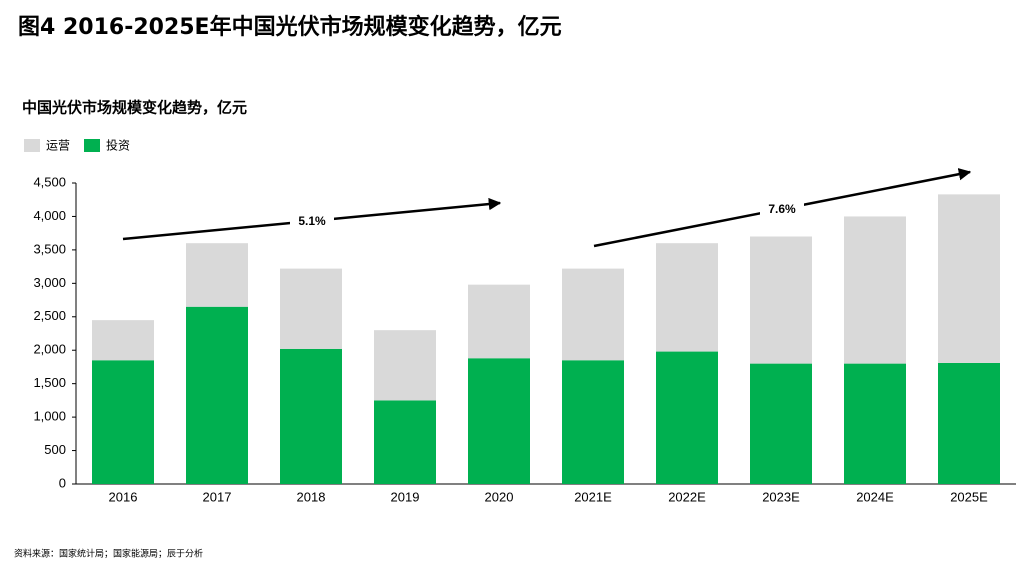  Describe the element at coordinates (290, 27) in the screenshot. I see `page-title: 图4 2016-2025E年中国光伏市场规模变化趋势，亿元` at that location.